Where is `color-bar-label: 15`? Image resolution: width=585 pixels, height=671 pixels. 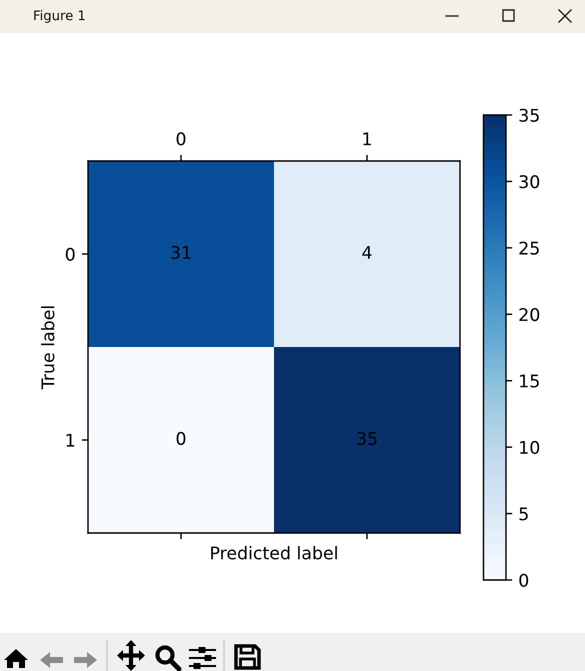 color-bar-label: 15 is located at coordinates (529, 381).